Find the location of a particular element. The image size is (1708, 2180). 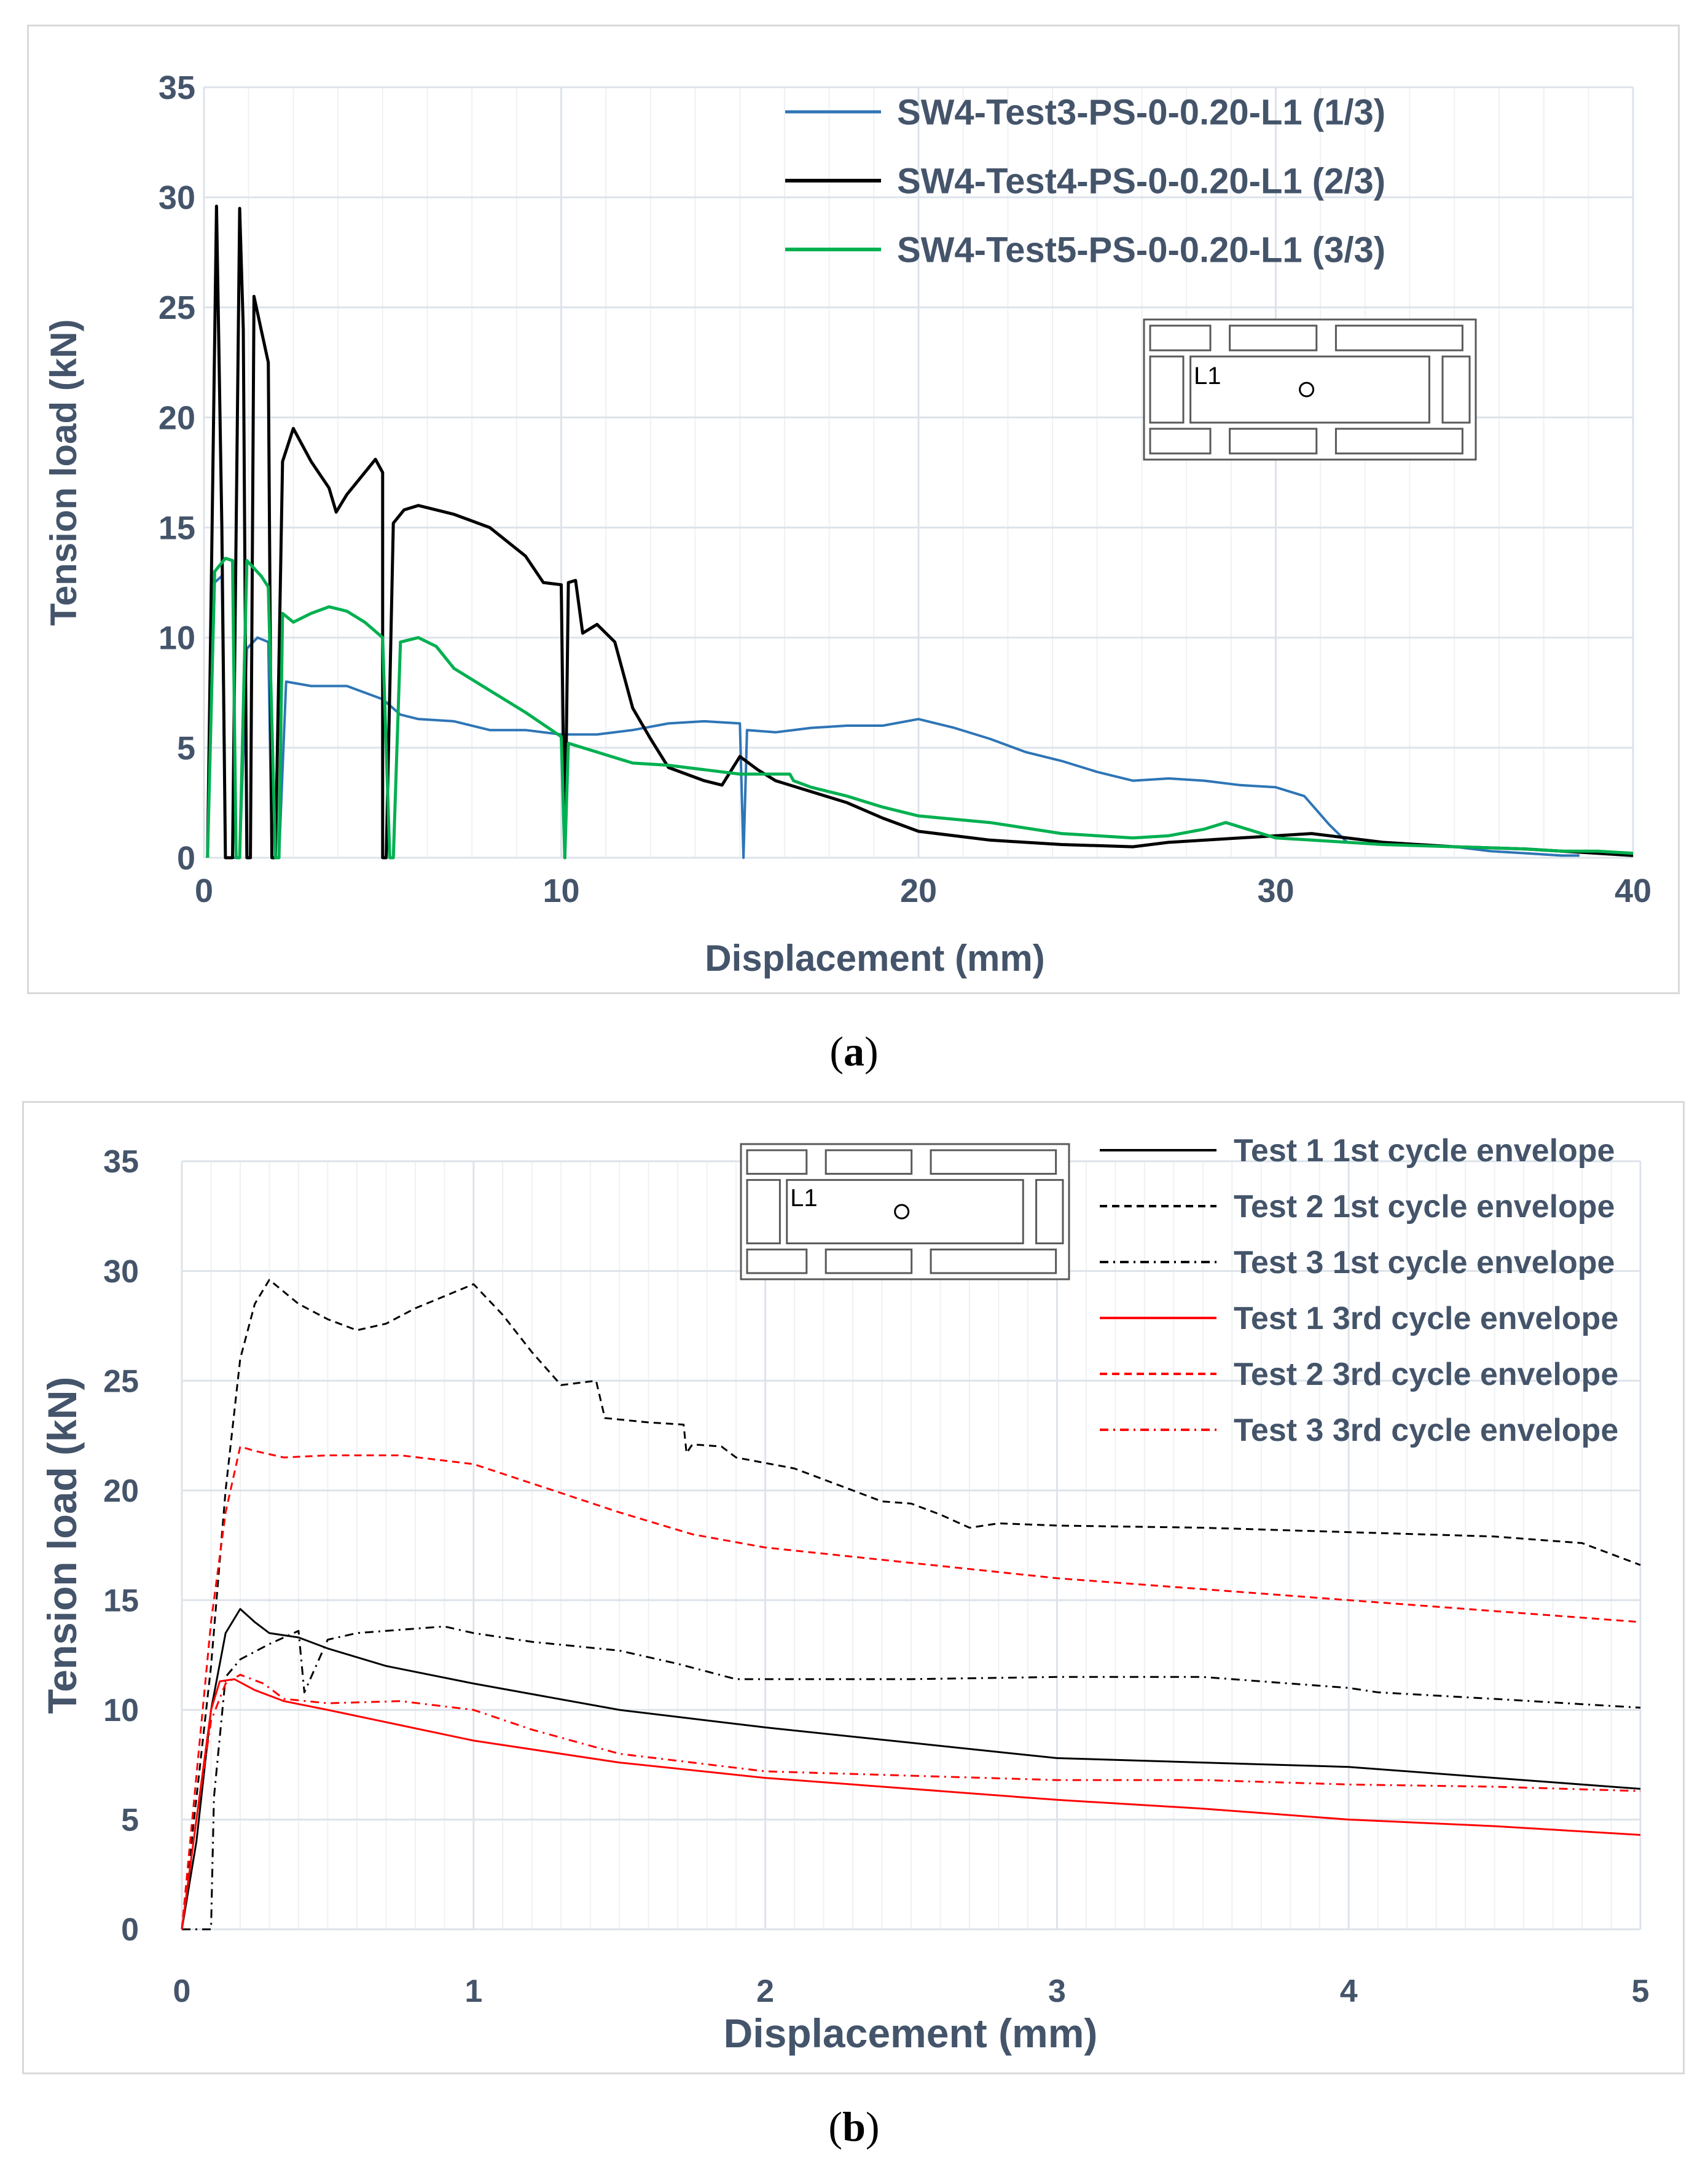

series-line-test-1-1st-cycle-envelope is located at coordinates (911, 1769).